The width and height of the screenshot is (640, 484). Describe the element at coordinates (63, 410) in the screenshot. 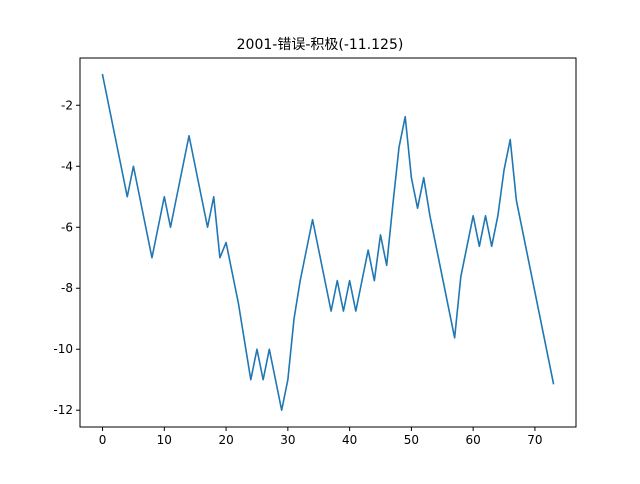

I see `y-tick-label: -12` at that location.